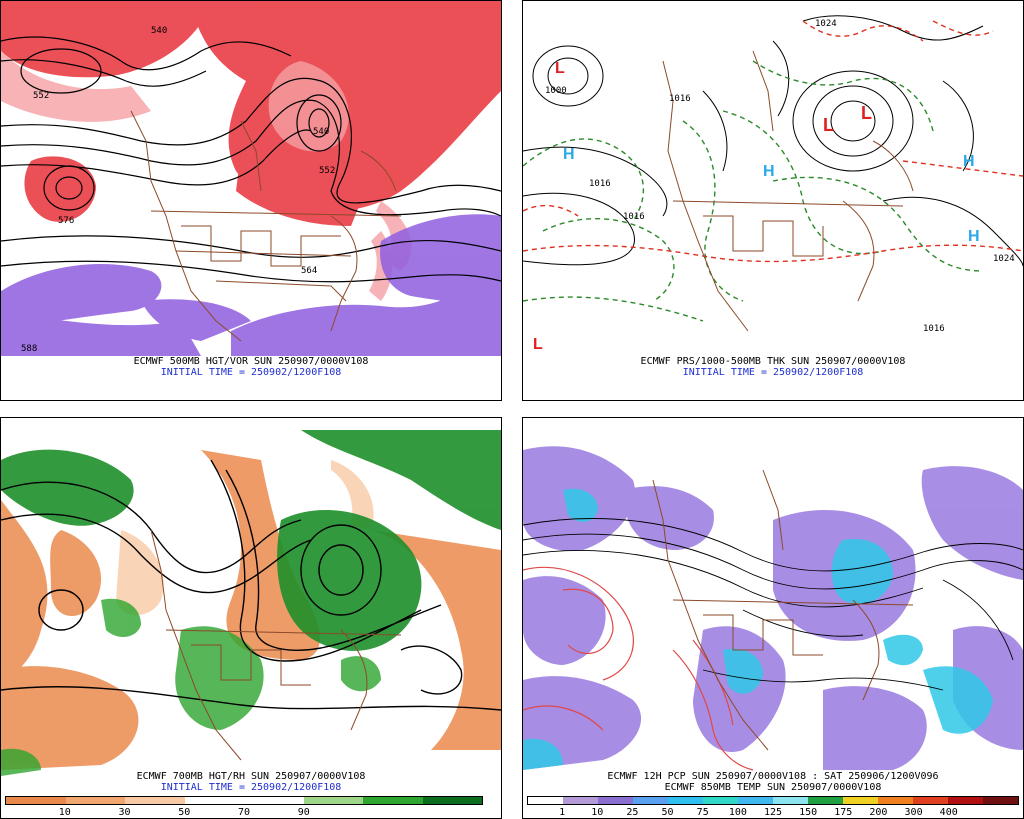 This screenshot has width=1024, height=819. What do you see at coordinates (702, 812) in the screenshot?
I see `colorbar-label: 75` at bounding box center [702, 812].